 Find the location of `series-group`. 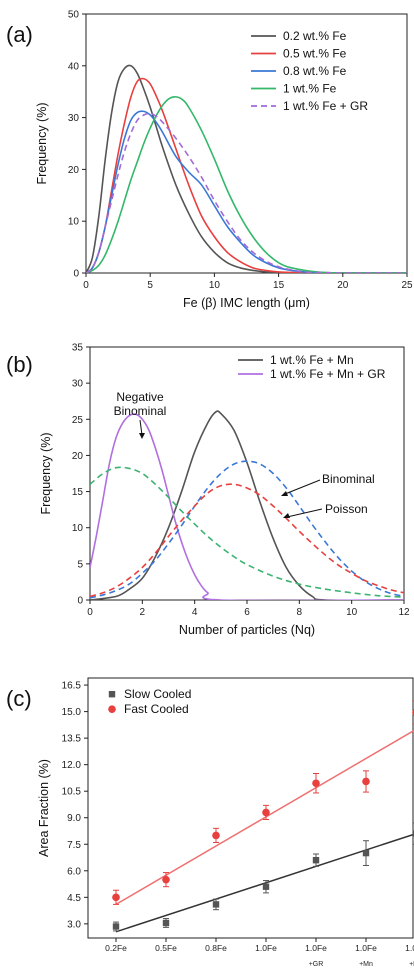

series-group is located at coordinates (247, 505).